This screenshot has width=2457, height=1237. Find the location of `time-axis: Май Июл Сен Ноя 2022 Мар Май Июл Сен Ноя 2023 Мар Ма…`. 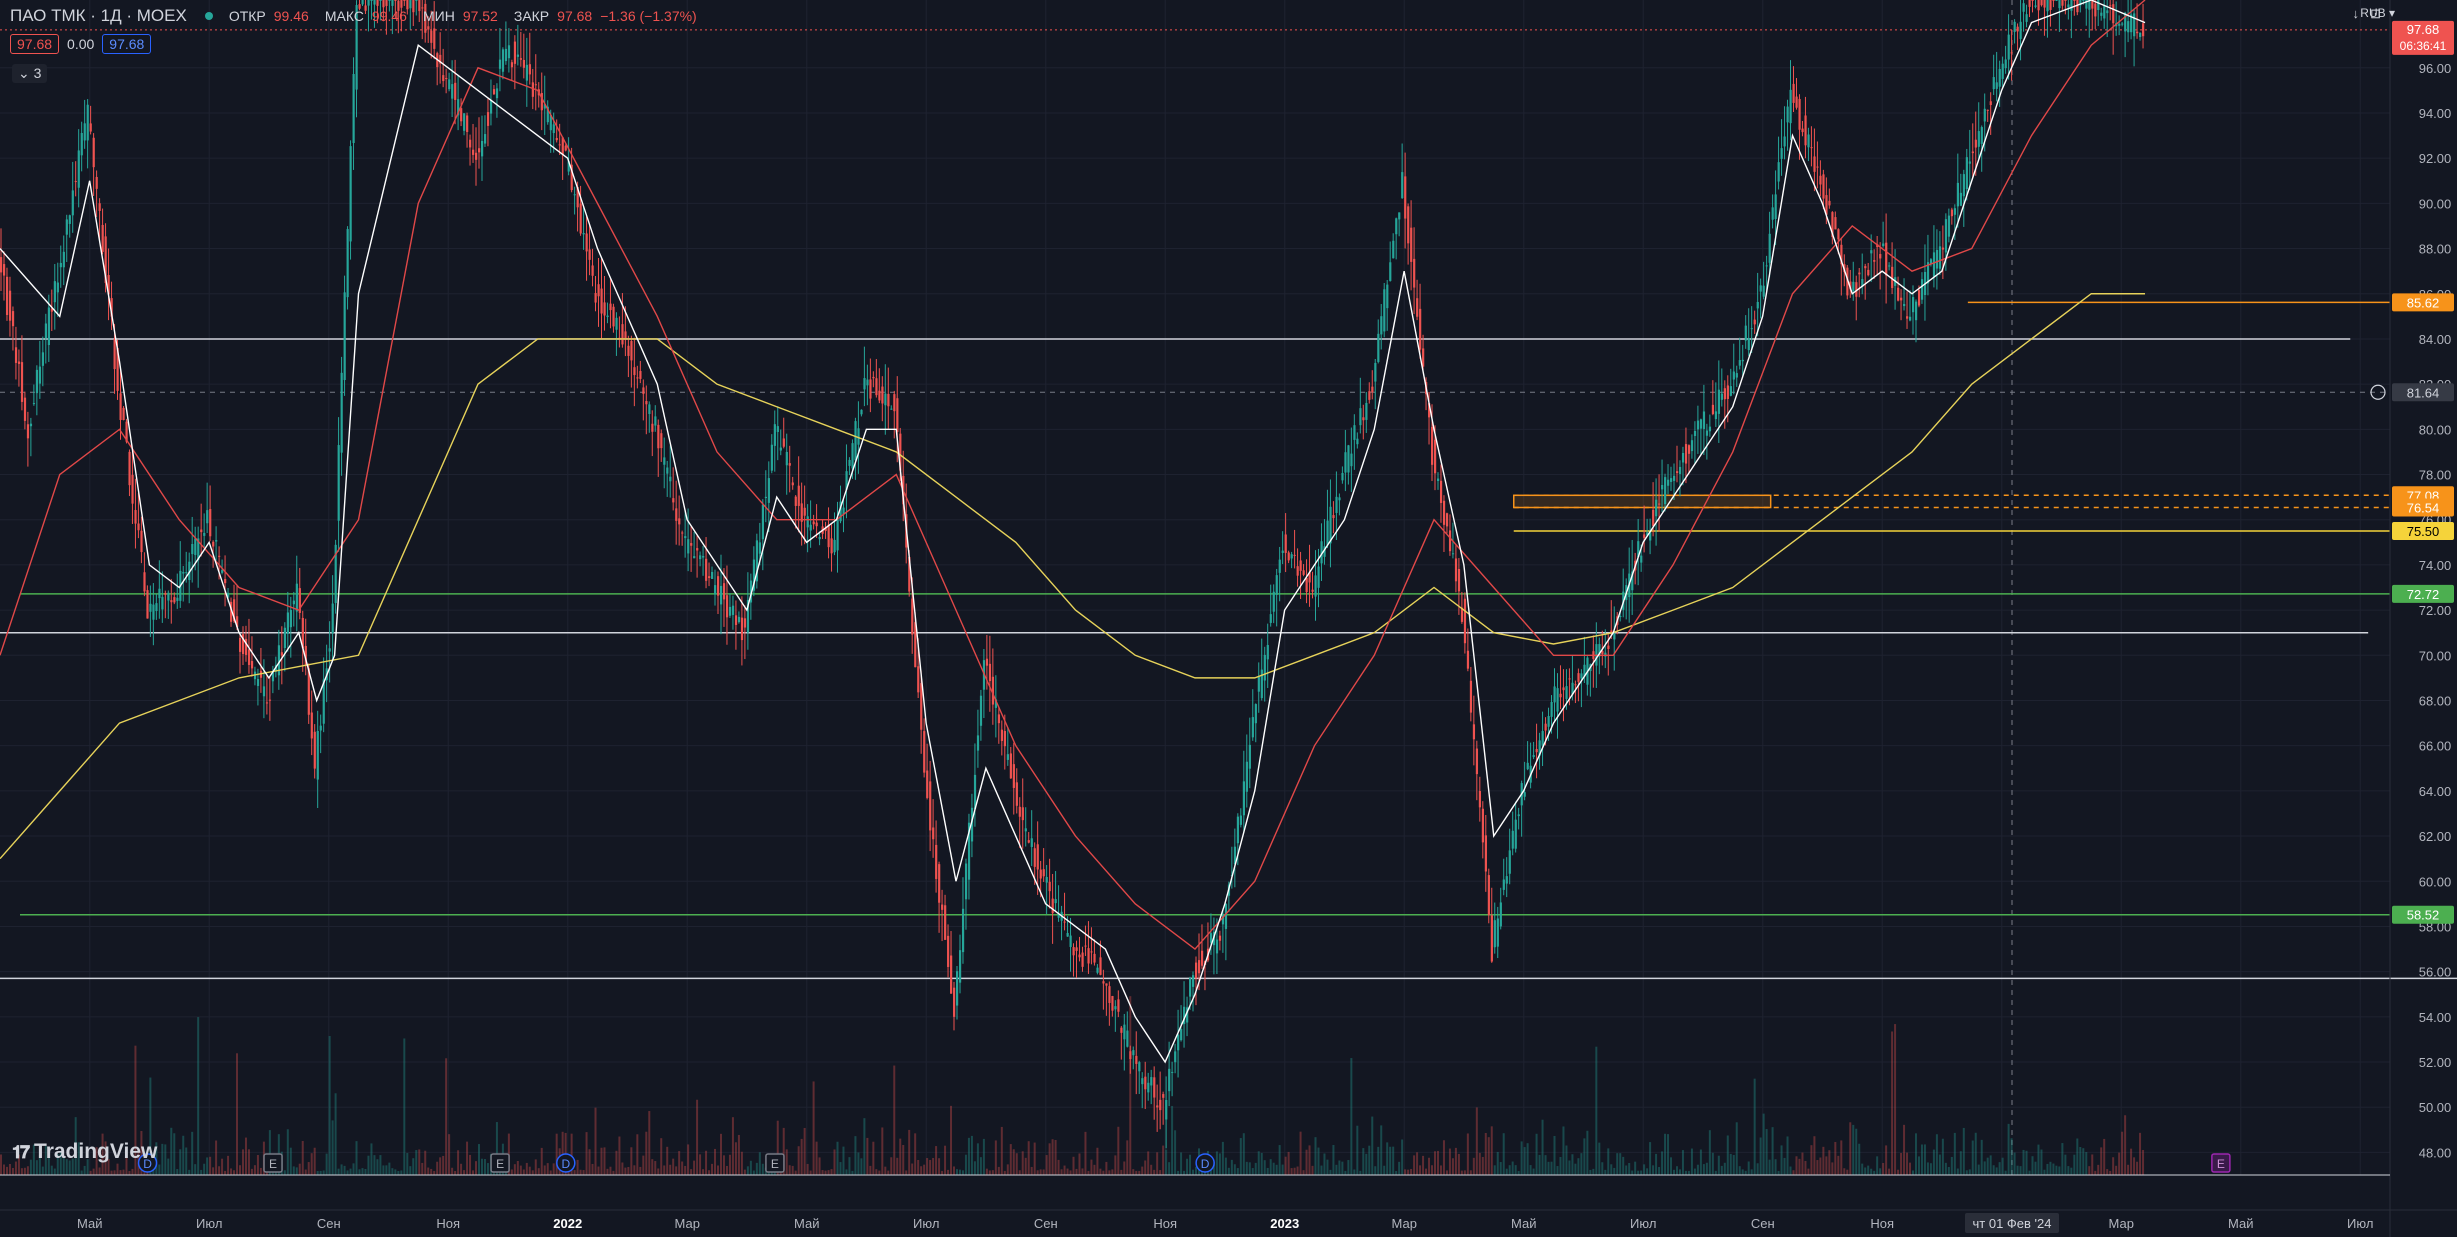

time-axis: Май Июл Сен Ноя 2022 Мар Май Июл Сен Ноя 2023 Мар Ма… is located at coordinates (1228, 1203).